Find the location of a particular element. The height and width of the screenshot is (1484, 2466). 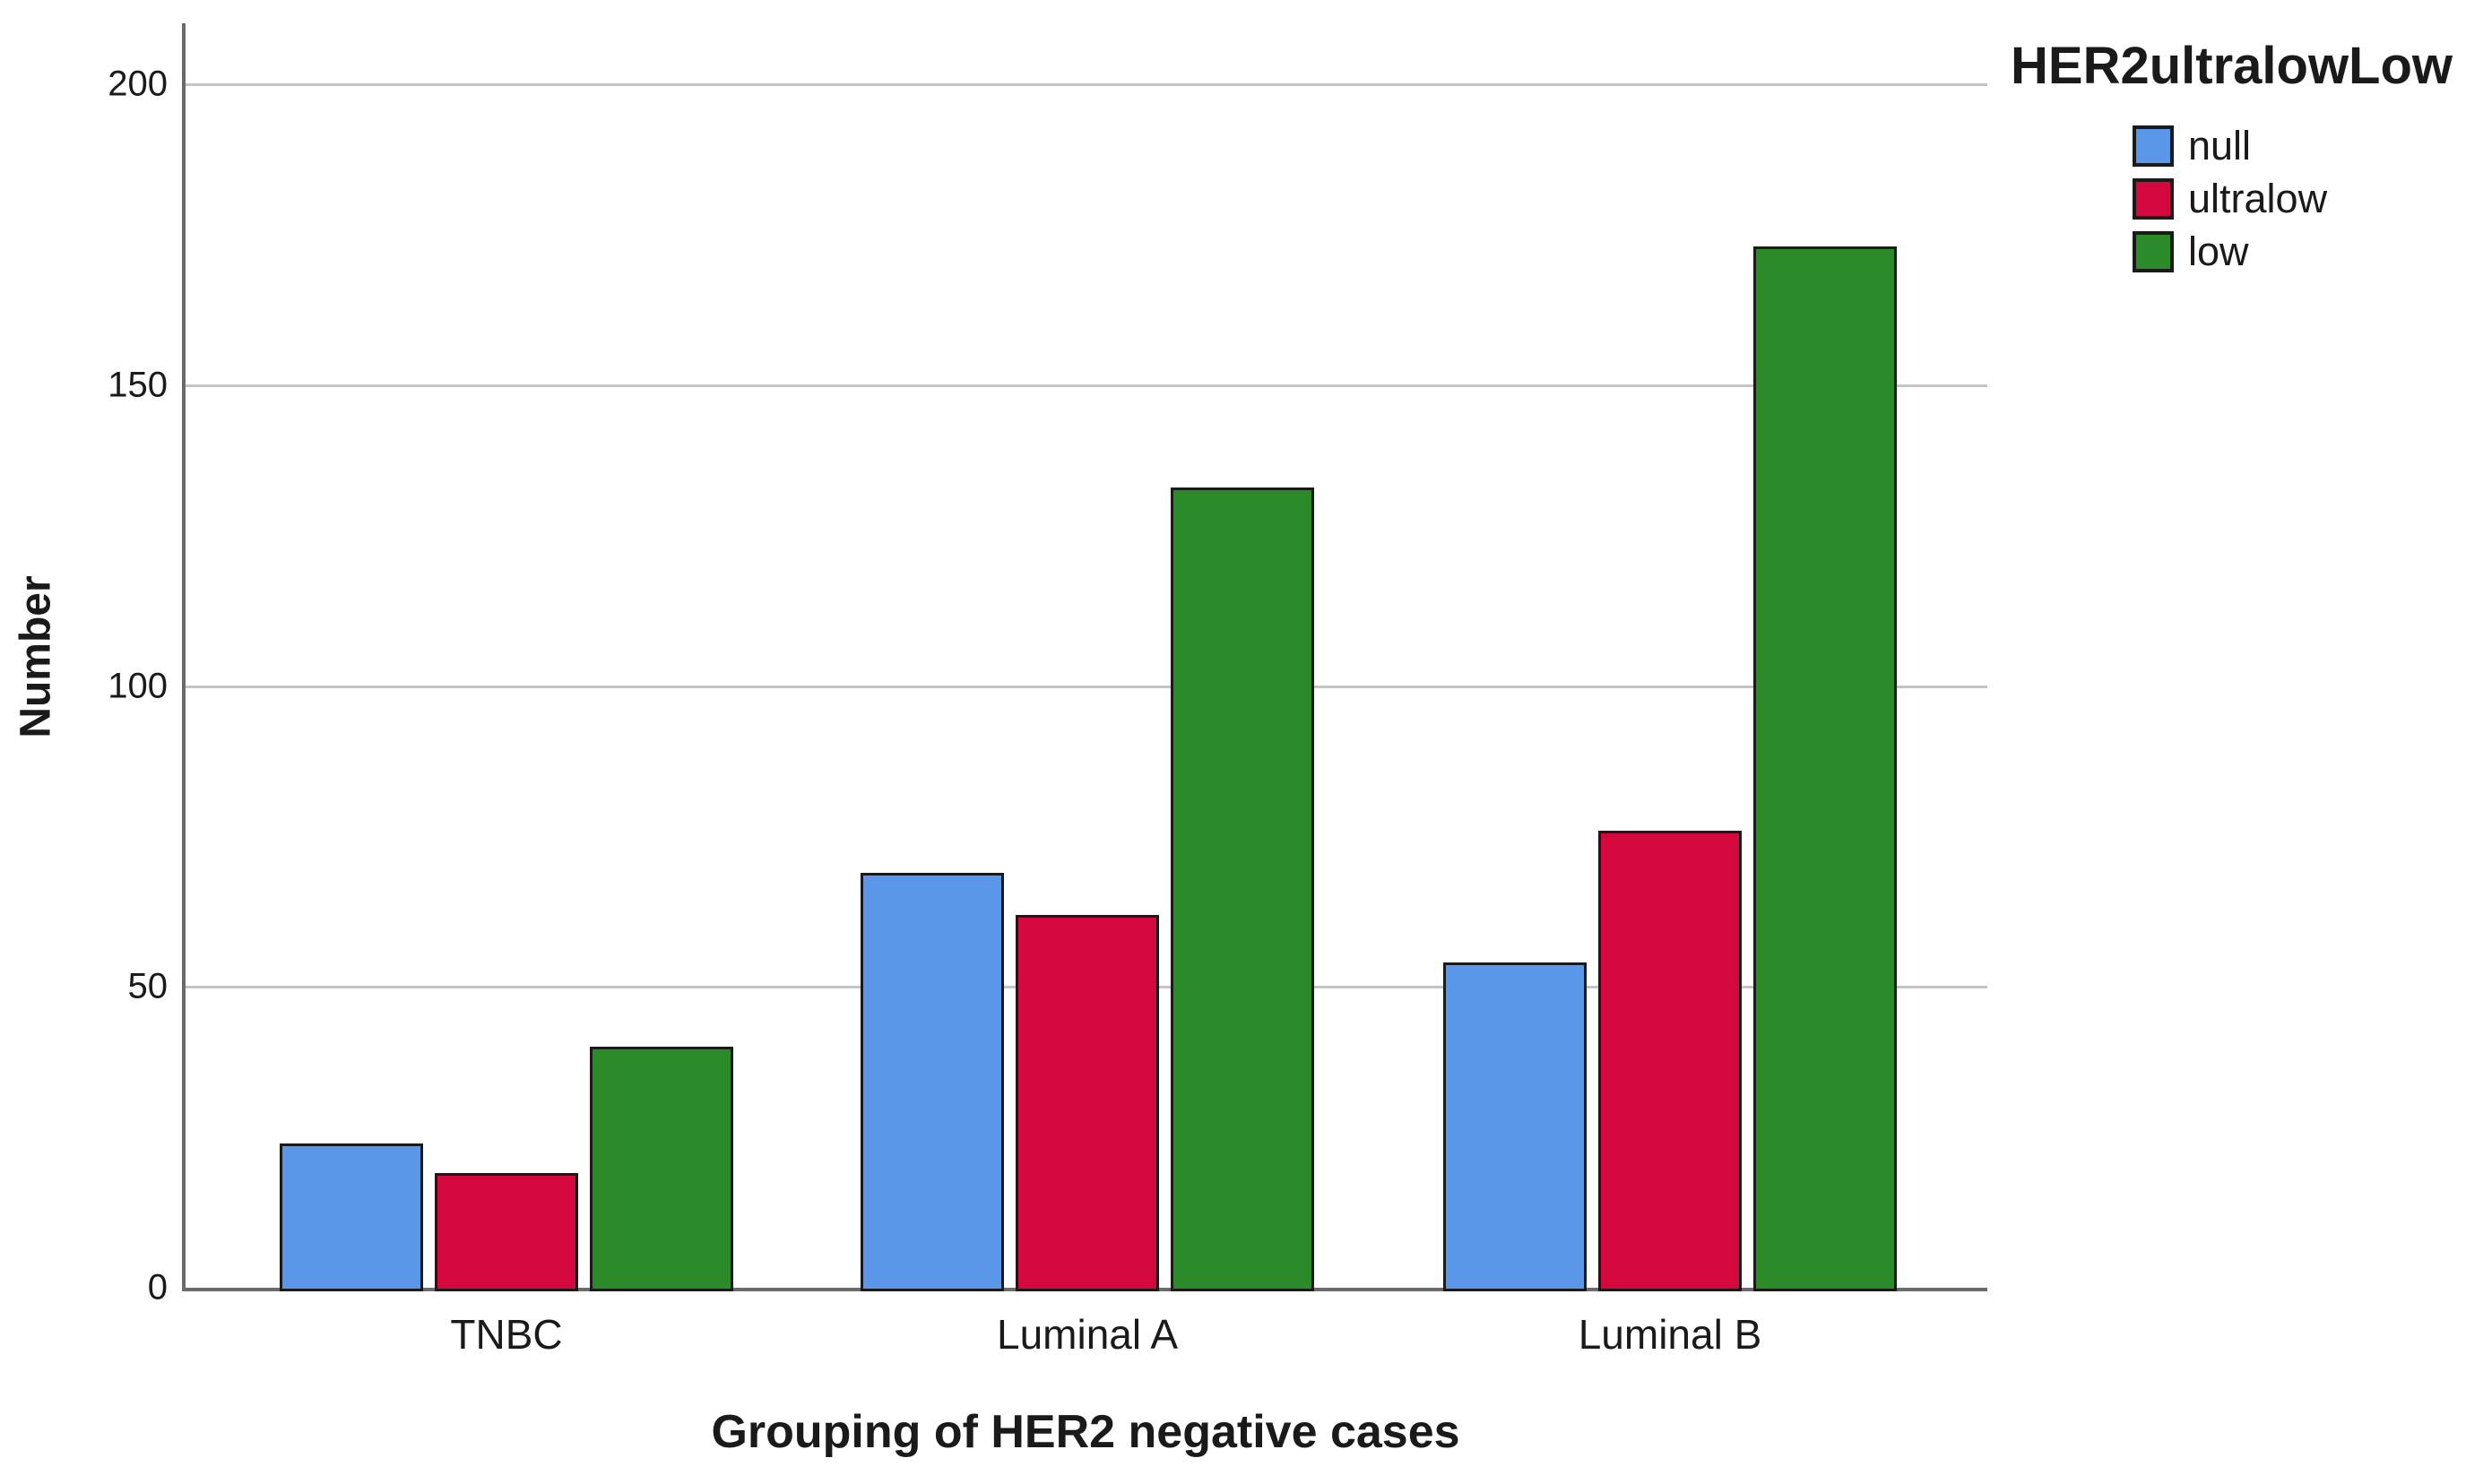

bar-ultralow-luminal-b is located at coordinates (1670, 1060).